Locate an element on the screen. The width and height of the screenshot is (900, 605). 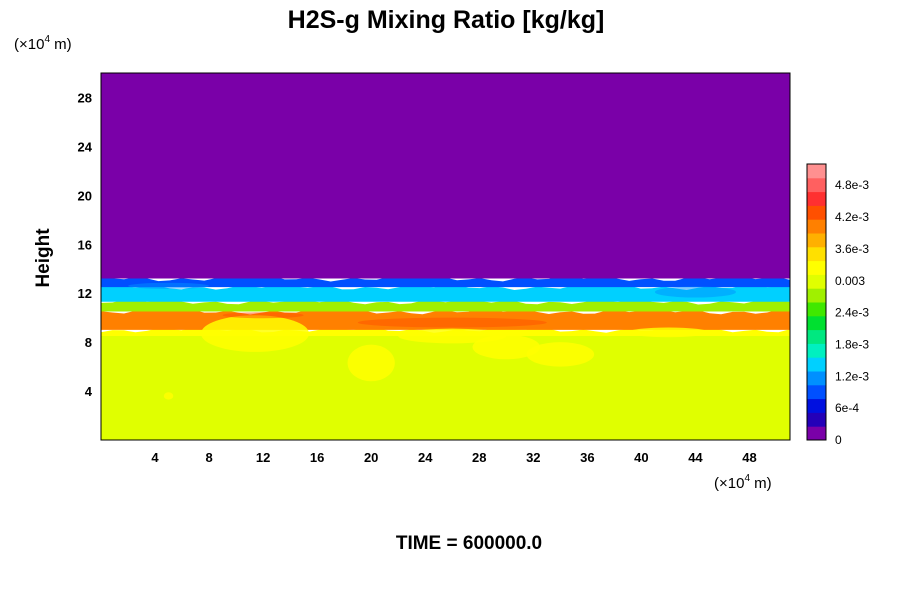
y-axis-ticks: 4 8 12 16 20 24 28 is located at coordinates (85, 244).